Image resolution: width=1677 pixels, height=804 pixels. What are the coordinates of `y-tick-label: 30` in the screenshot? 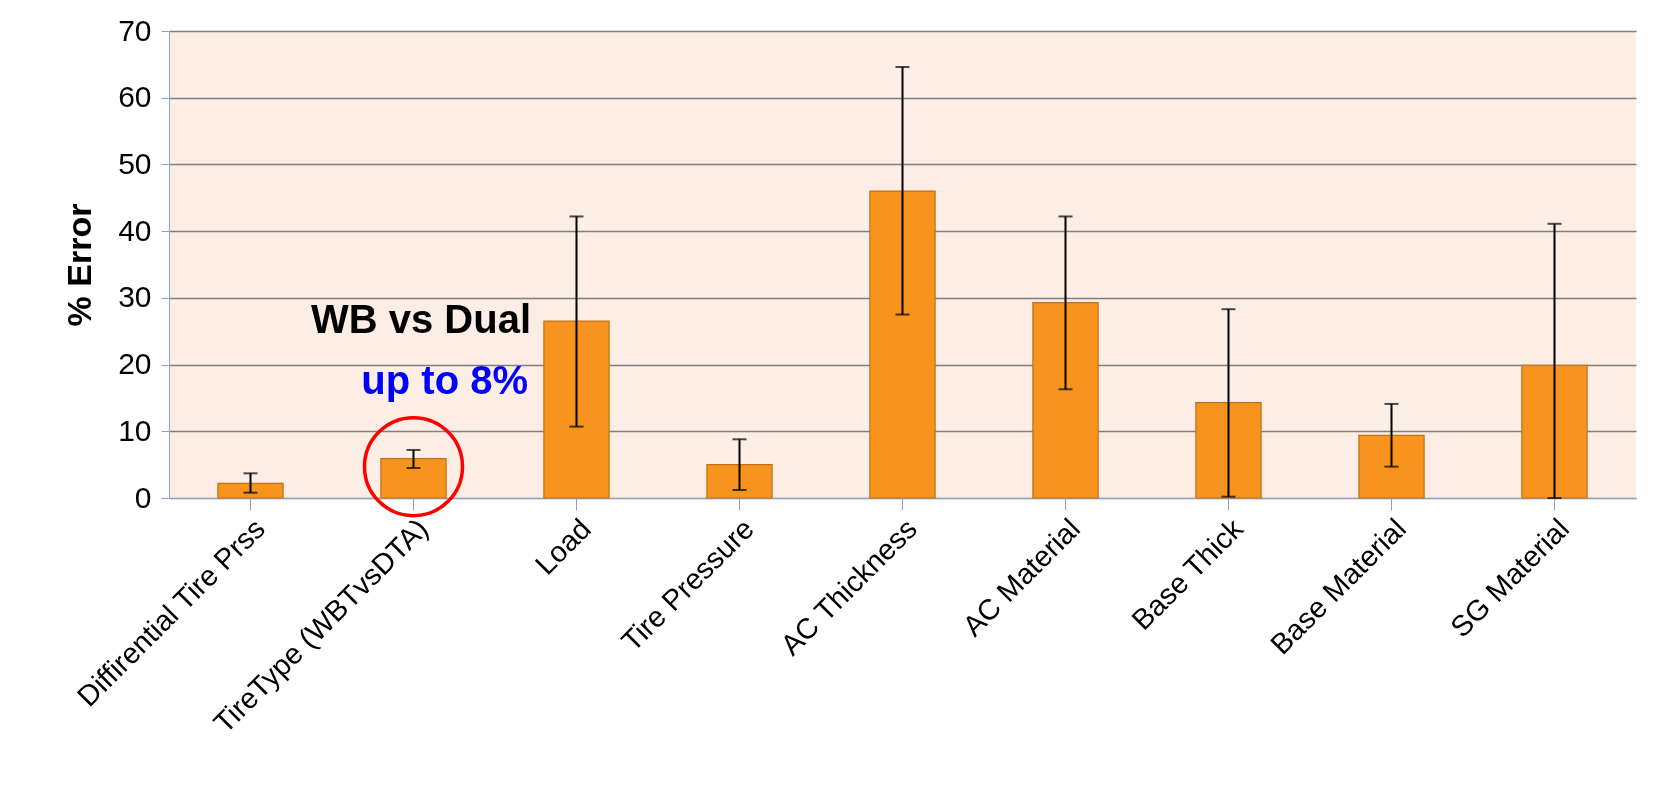 It's located at (135, 297).